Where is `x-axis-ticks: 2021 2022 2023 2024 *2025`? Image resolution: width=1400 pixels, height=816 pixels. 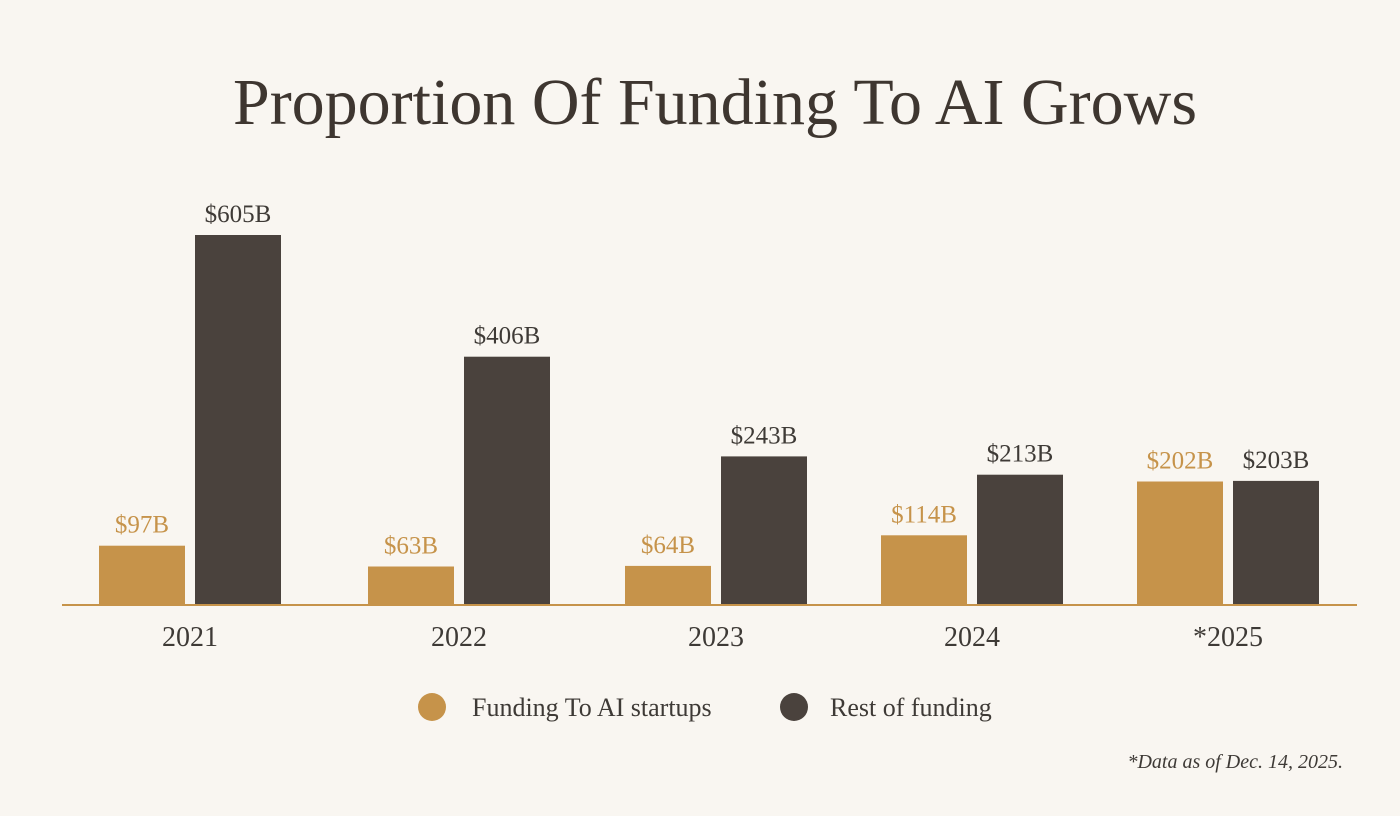 x-axis-ticks: 2021 2022 2023 2024 *2025 is located at coordinates (712, 637).